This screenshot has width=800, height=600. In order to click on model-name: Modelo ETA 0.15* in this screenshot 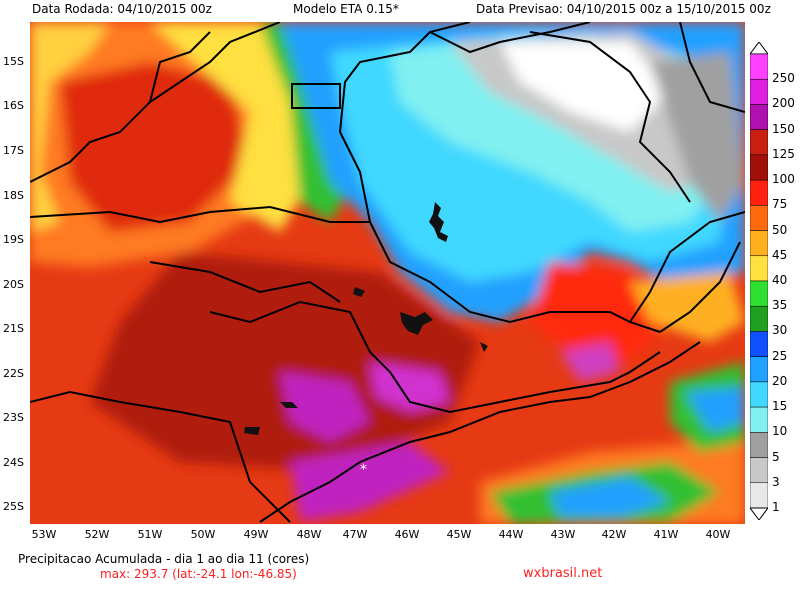, I will do `click(346, 9)`.